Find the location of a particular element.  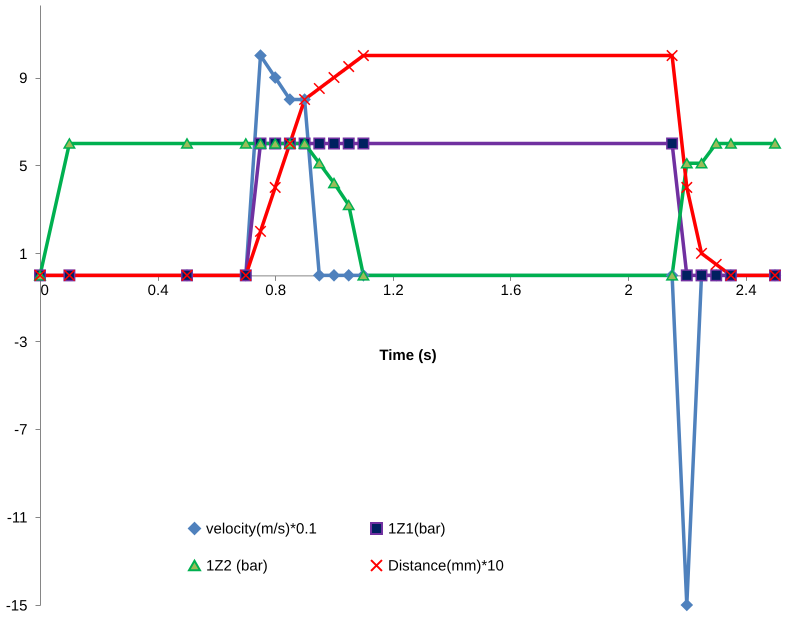

y-tick-label: 1 is located at coordinates (23, 254).